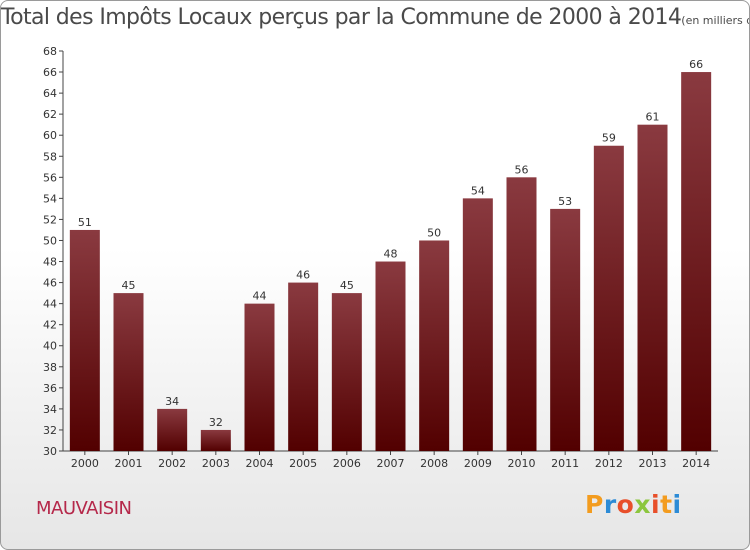 The width and height of the screenshot is (750, 550). Describe the element at coordinates (84, 508) in the screenshot. I see `commune-name: MAUVAISIN` at that location.